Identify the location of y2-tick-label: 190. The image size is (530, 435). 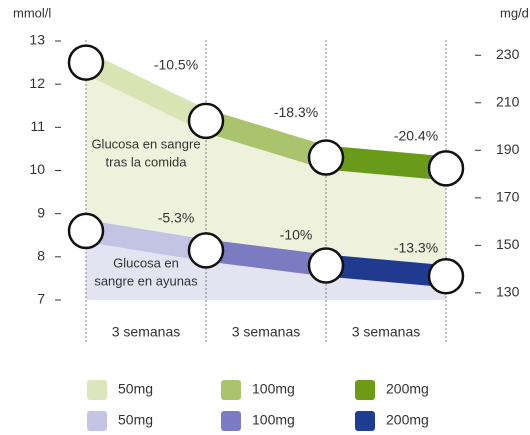
(508, 149).